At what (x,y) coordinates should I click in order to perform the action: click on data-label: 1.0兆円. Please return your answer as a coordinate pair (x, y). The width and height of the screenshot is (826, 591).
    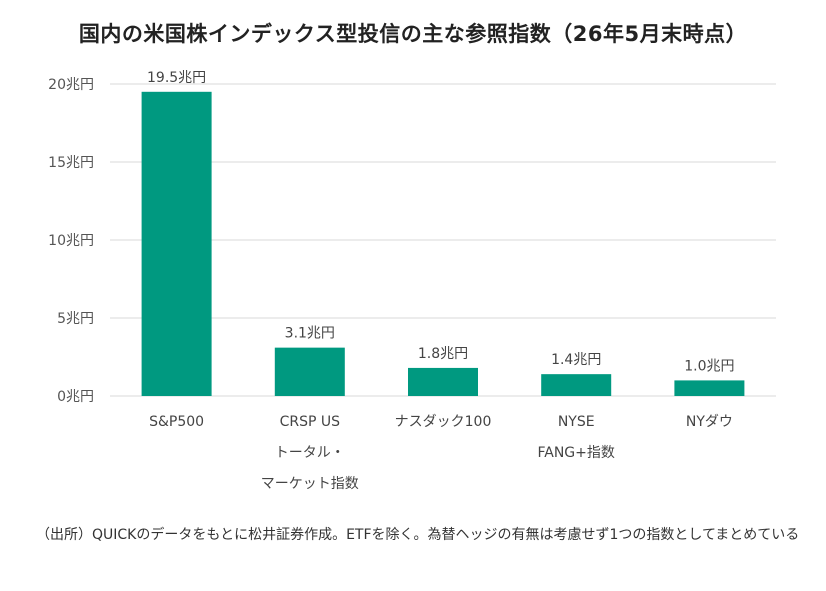
    Looking at the image, I should click on (709, 366).